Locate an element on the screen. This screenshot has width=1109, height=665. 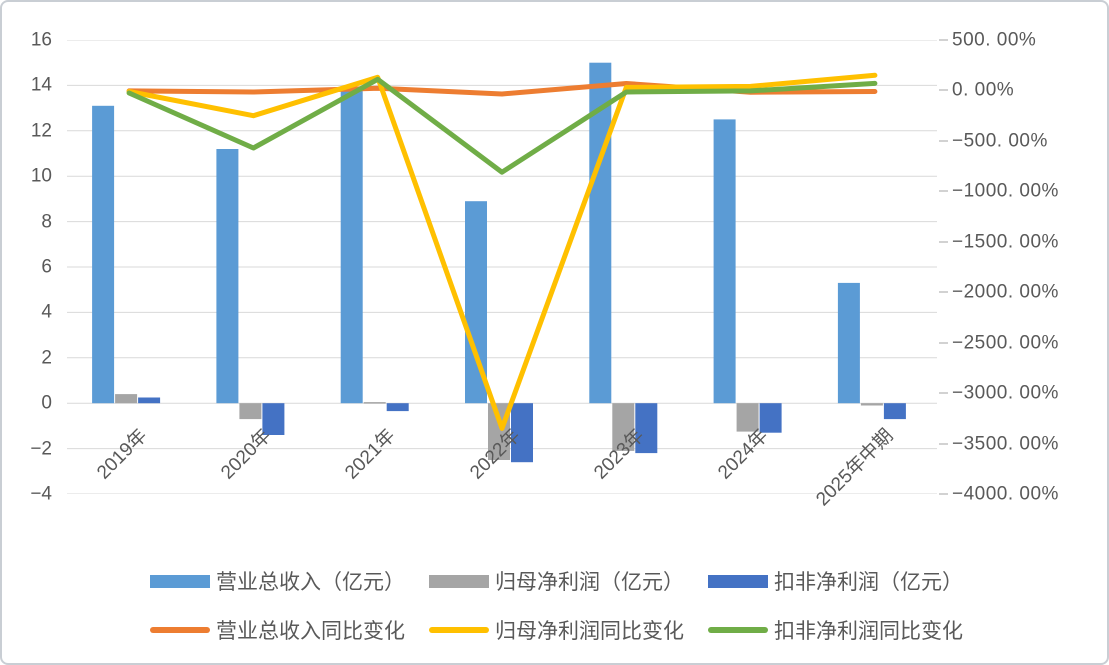
legend-item-net-profit: 归母净利润（亿元） is located at coordinates (556, 581).